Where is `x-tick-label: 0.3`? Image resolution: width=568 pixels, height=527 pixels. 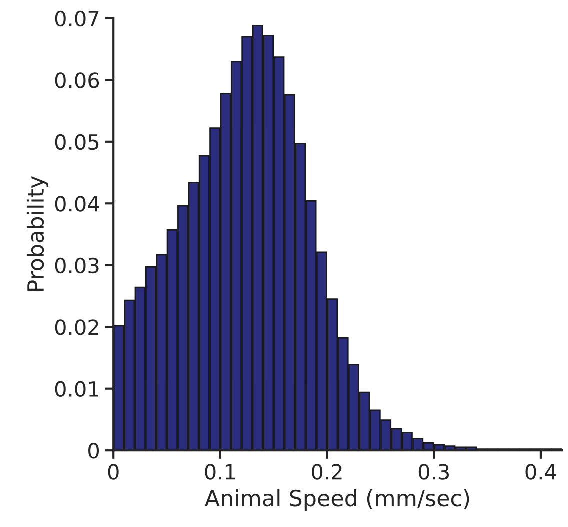
x-tick-label: 0.3 is located at coordinates (434, 472).